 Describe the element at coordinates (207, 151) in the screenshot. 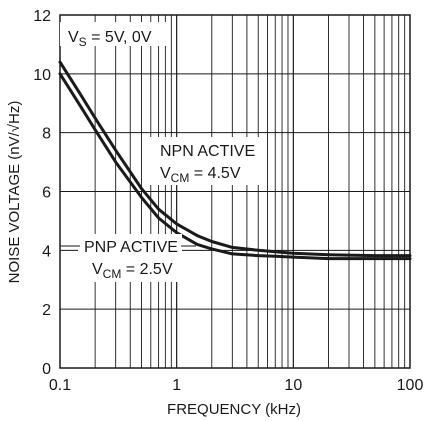

I see `npn-series-label: NPN ACTIVE` at that location.